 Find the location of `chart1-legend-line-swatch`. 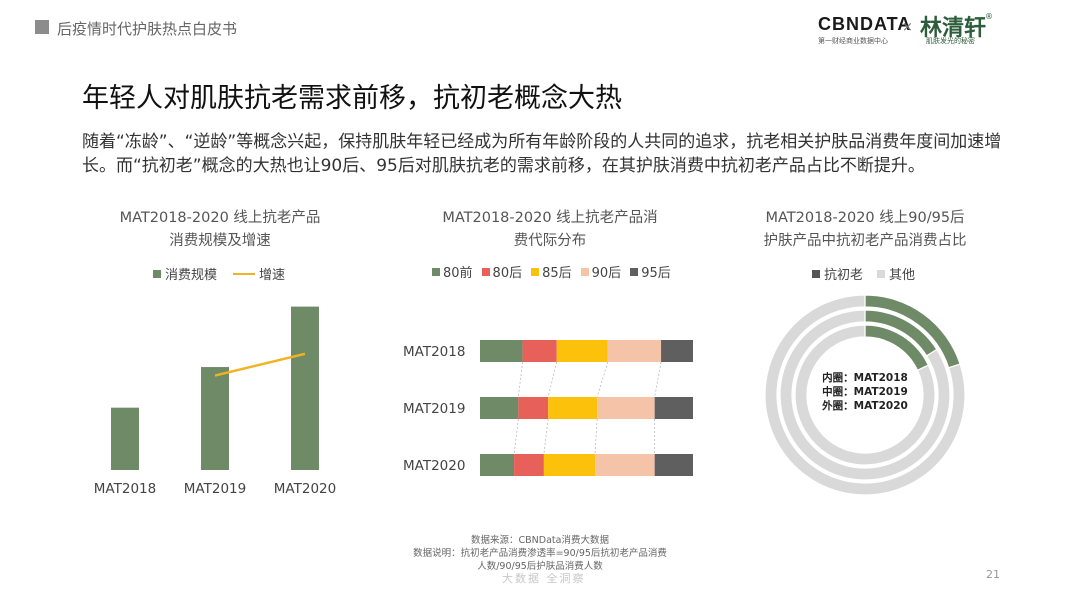

chart1-legend-line-swatch is located at coordinates (244, 273).